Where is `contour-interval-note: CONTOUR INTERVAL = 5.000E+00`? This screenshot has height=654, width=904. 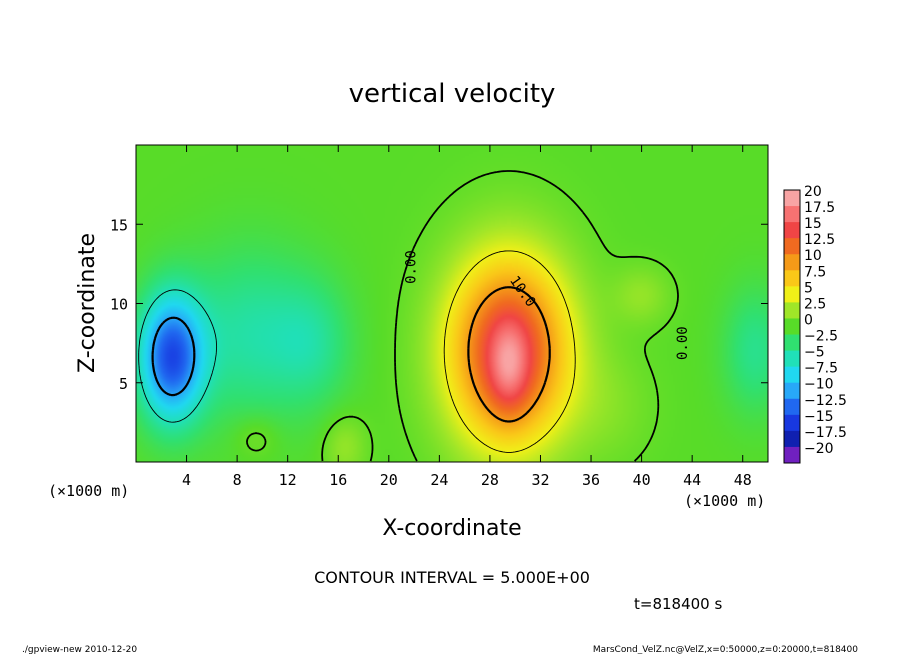 contour-interval-note: CONTOUR INTERVAL = 5.000E+00 is located at coordinates (452, 577).